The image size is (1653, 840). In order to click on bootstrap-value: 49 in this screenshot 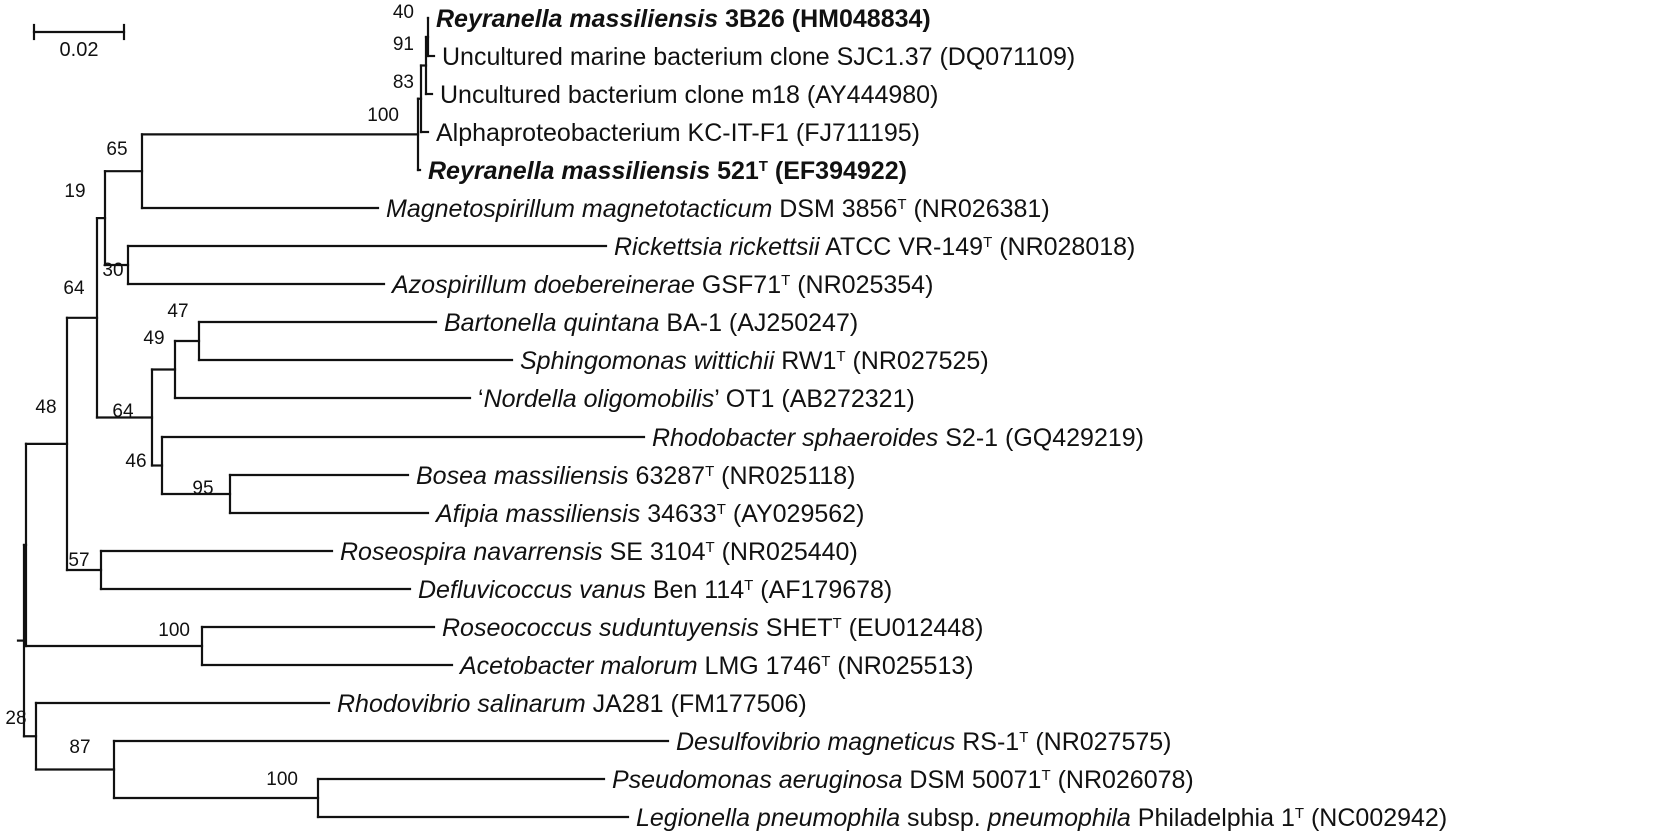, I will do `click(153, 338)`.